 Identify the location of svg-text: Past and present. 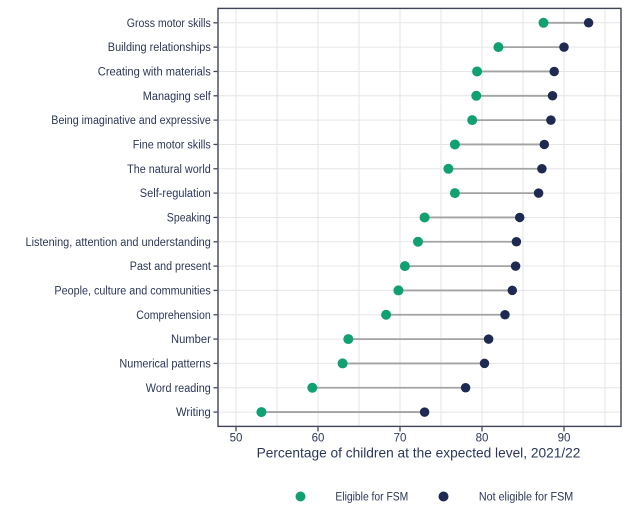
(171, 267).